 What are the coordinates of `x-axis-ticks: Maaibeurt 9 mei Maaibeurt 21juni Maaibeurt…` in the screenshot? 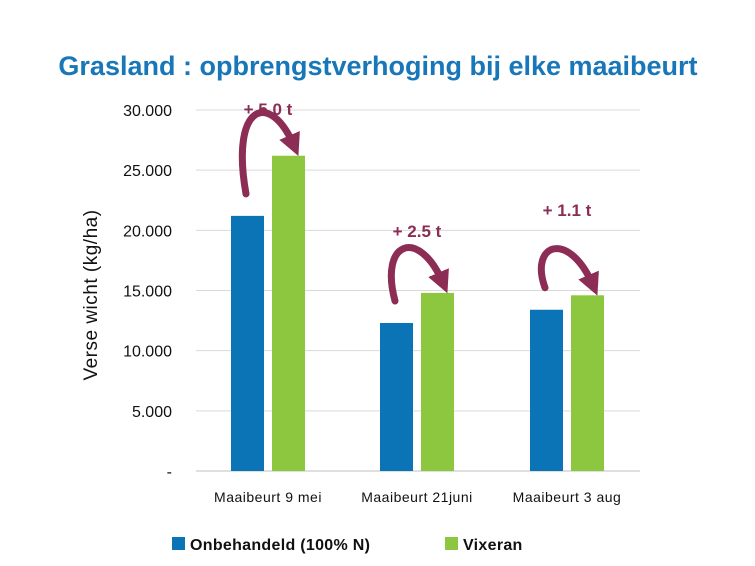 It's located at (417, 497).